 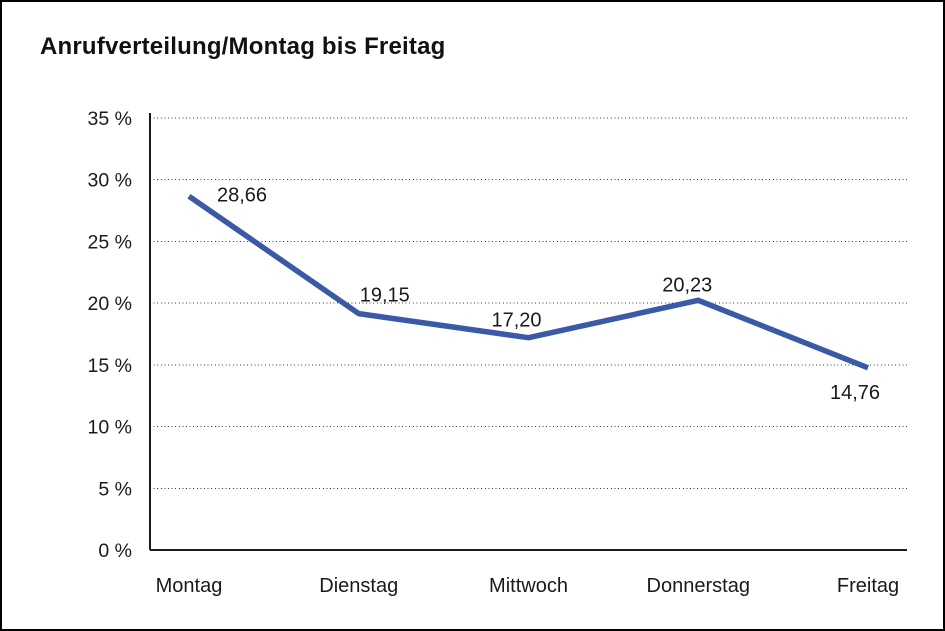 What do you see at coordinates (110, 119) in the screenshot?
I see `y-tick-label: 35 %` at bounding box center [110, 119].